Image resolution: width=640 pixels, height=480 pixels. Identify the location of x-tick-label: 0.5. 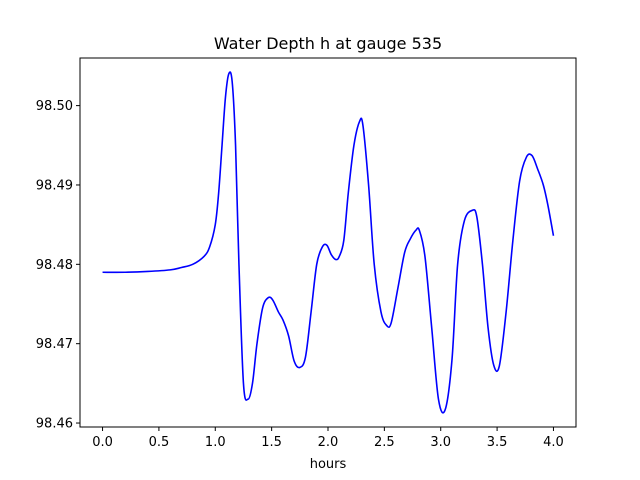
(159, 442).